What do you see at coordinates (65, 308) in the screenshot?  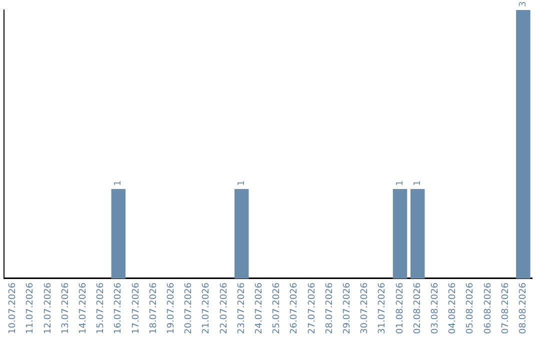 I see `x-tick-label: 13.07.2026` at bounding box center [65, 308].